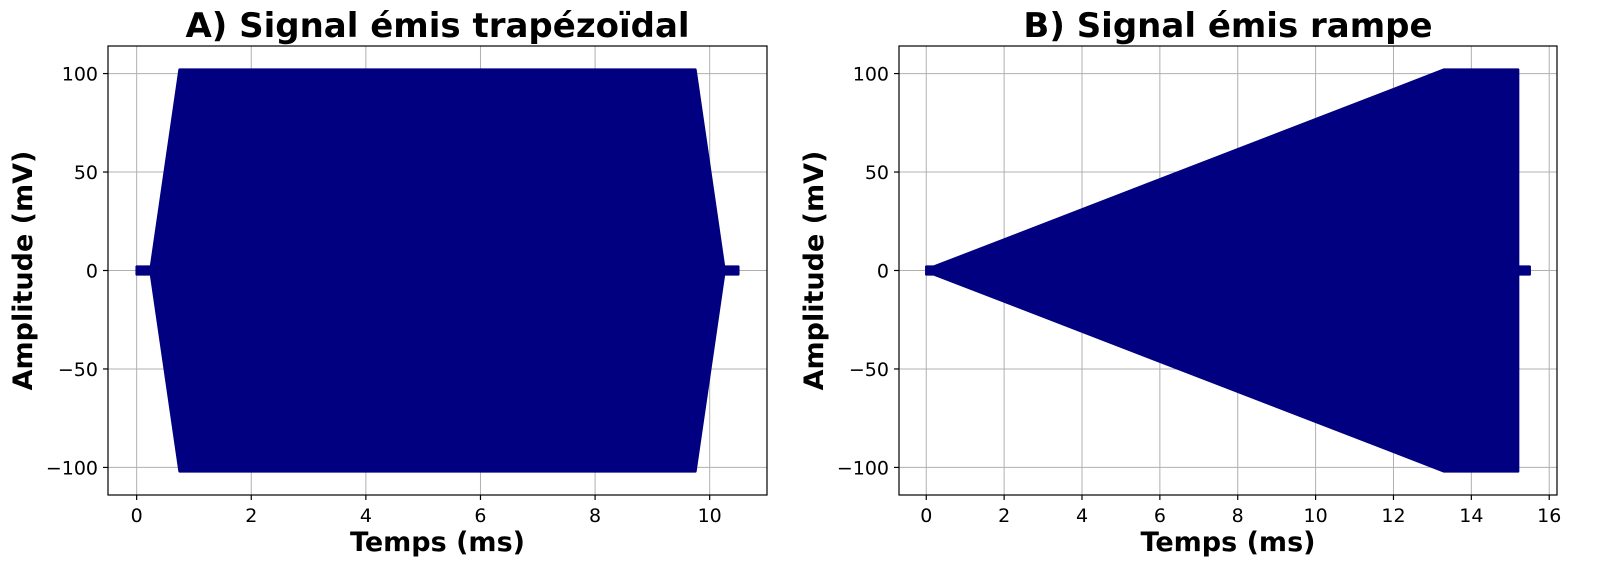  Describe the element at coordinates (1393, 516) in the screenshot. I see `x-tick-label: 12` at that location.